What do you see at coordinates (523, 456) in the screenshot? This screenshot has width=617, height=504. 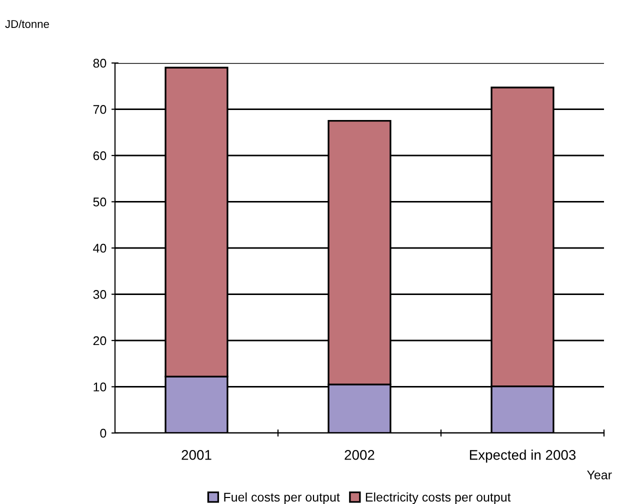 I see `x-tick-label: Expected in 2003` at bounding box center [523, 456].